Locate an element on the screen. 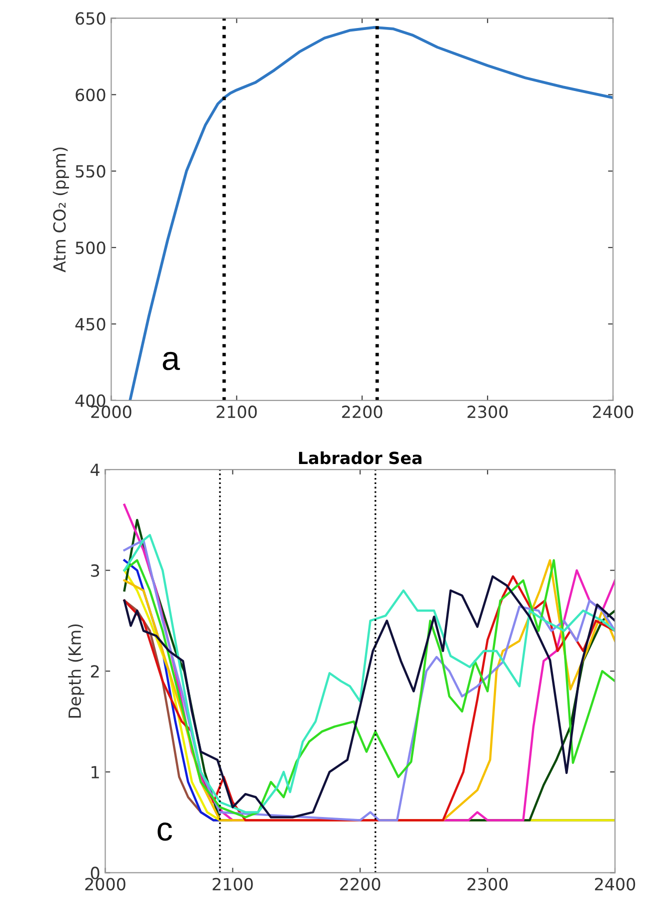 This screenshot has height=910, width=662. y-tick-label: 0 is located at coordinates (95, 873).